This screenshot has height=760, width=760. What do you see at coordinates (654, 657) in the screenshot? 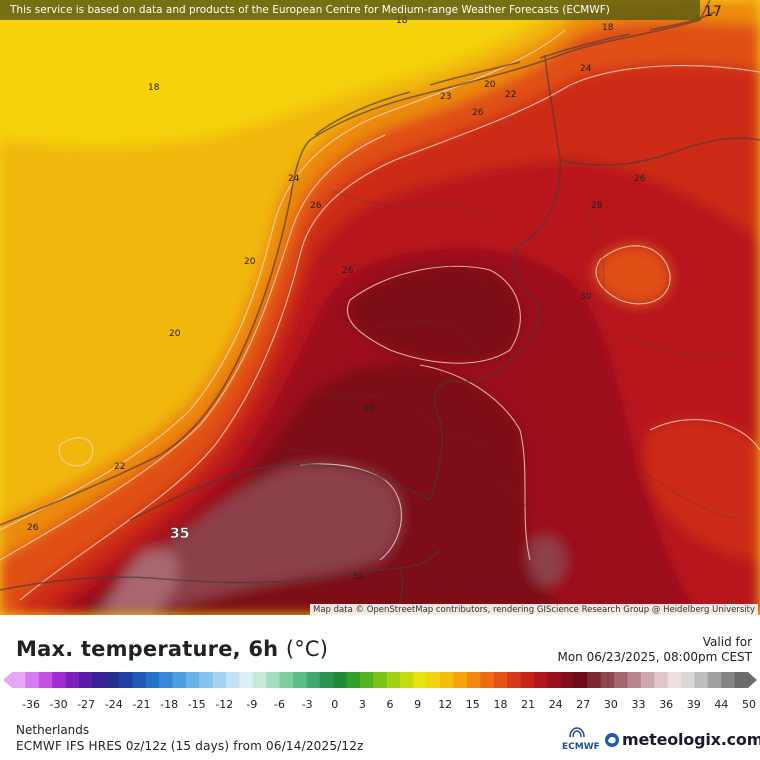
I see `valid-date: Mon 06/23/2025, 08:00pm CEST` at bounding box center [654, 657].